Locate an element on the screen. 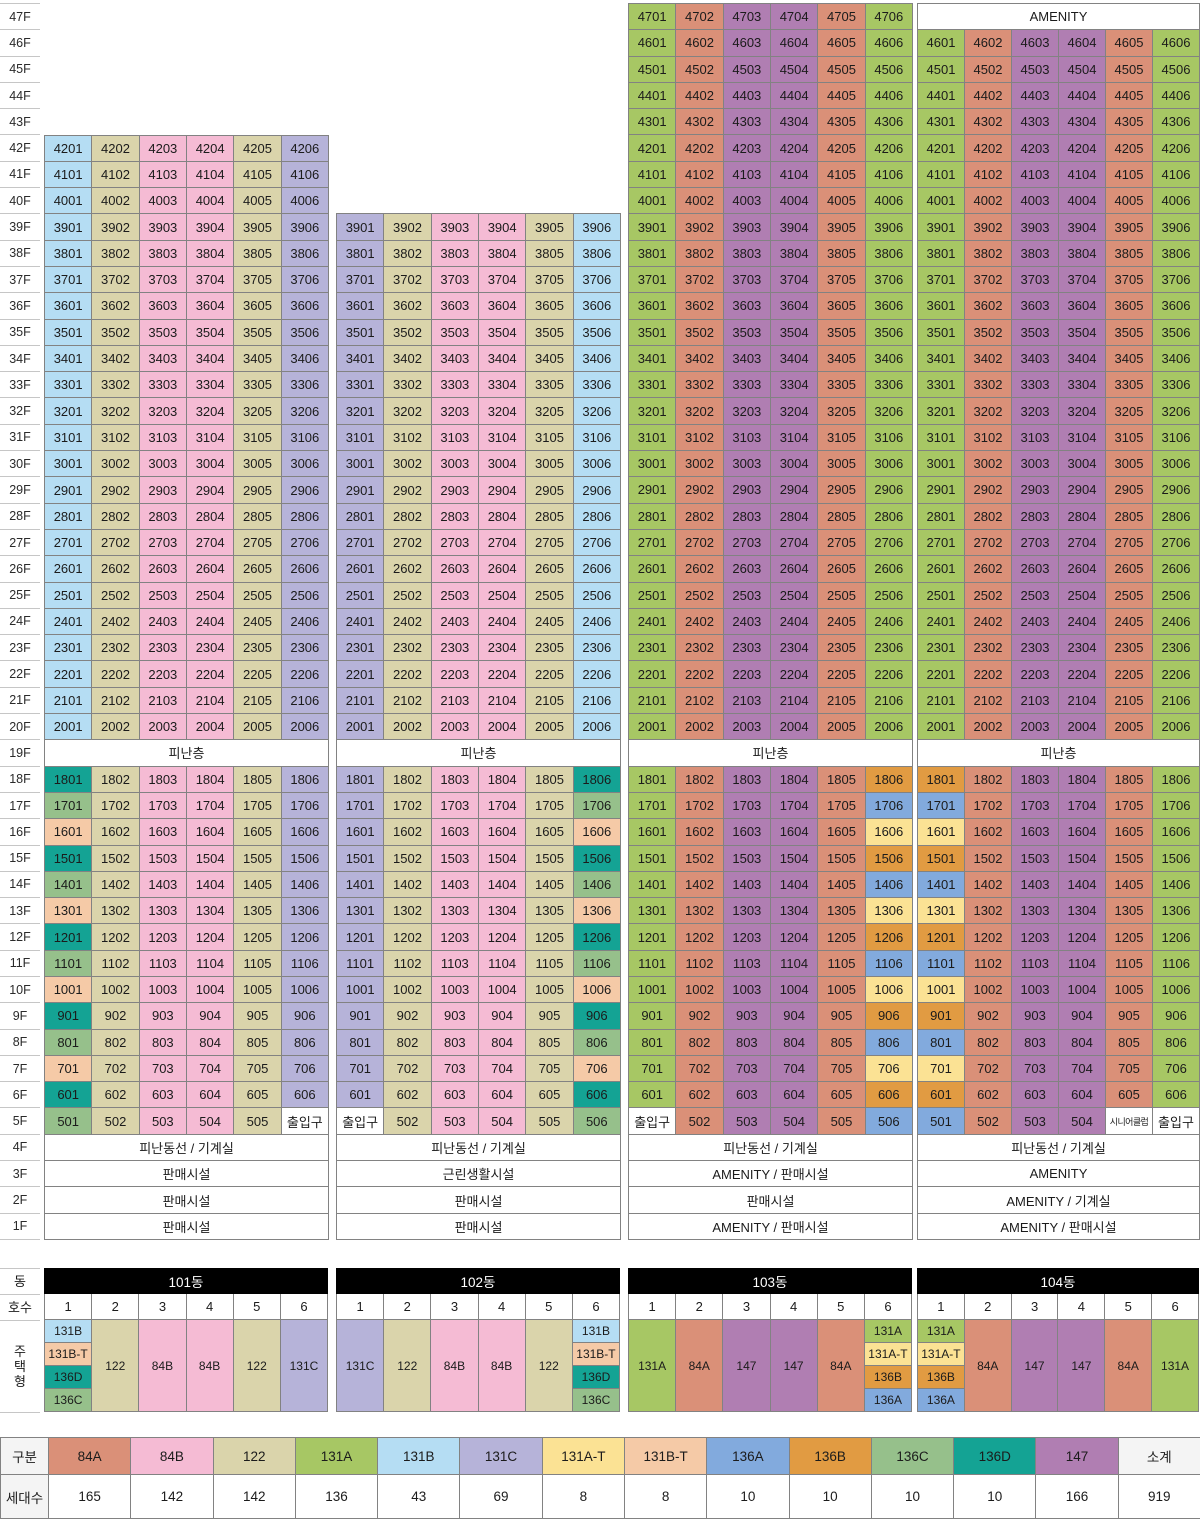 This screenshot has height=1520, width=1200. unit-cell: 805 is located at coordinates (550, 1042).